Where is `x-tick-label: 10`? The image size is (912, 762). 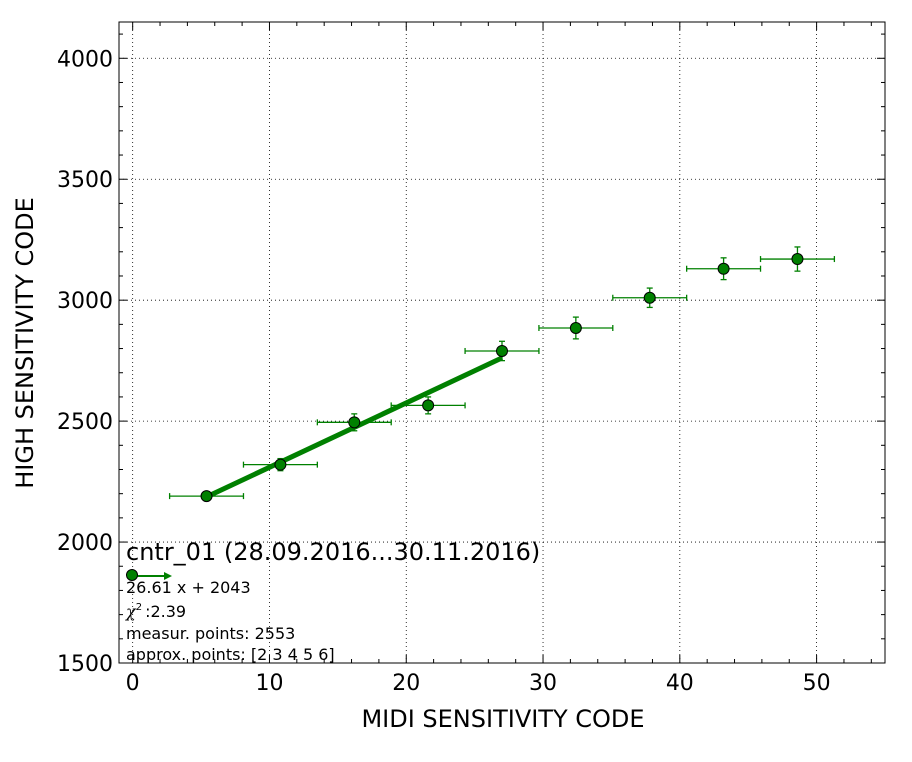
x-tick-label: 10 is located at coordinates (269, 683).